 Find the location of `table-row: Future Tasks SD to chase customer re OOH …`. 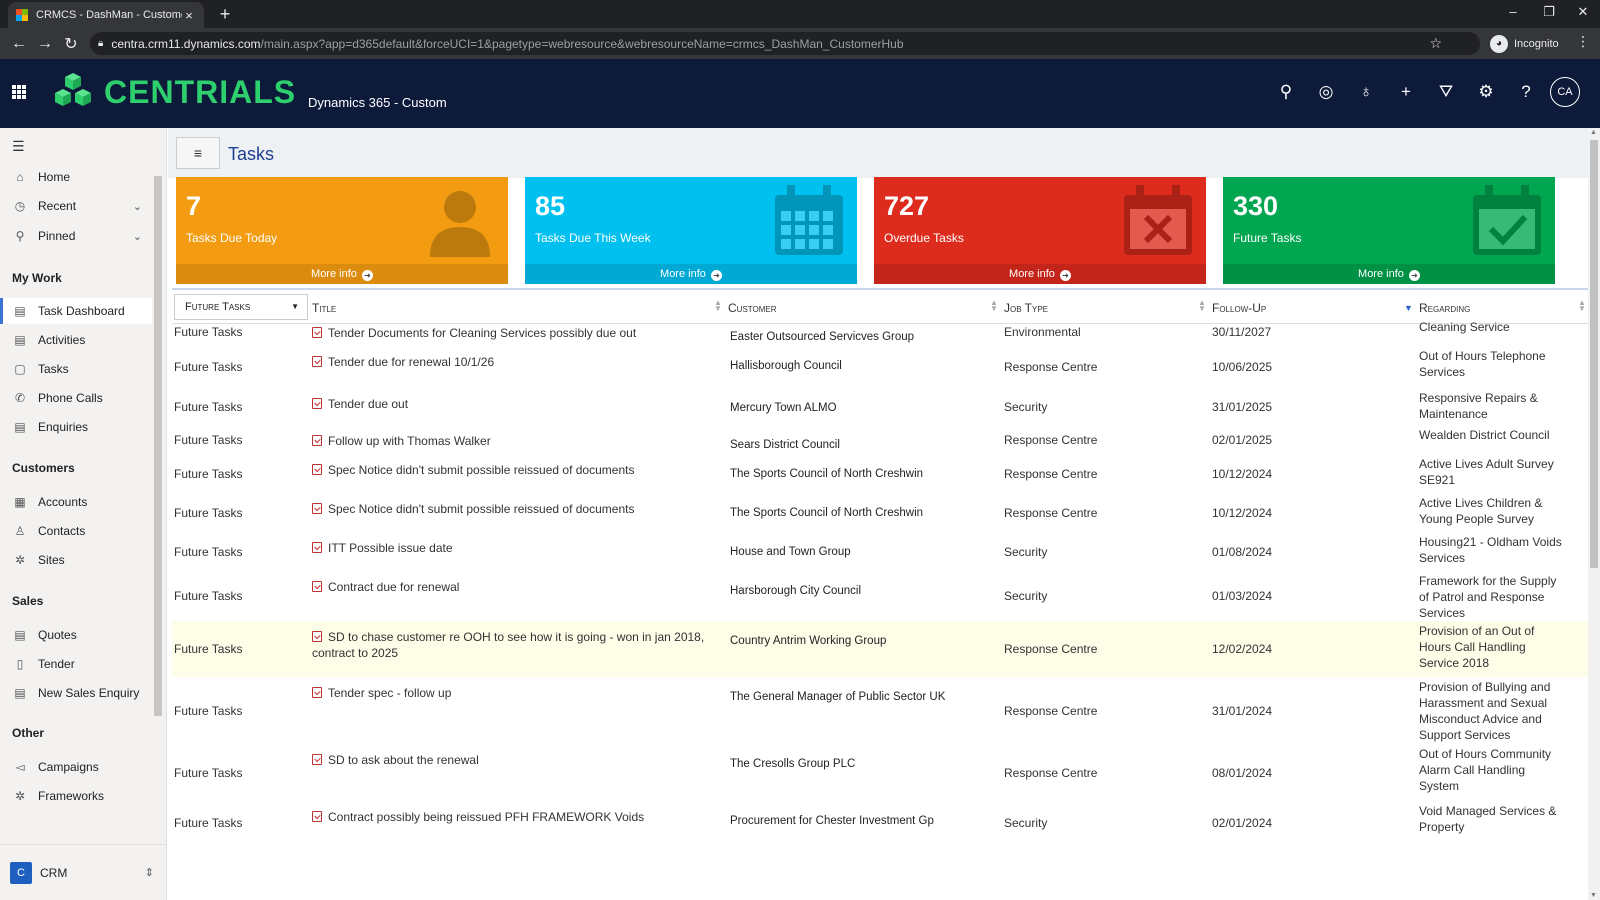

table-row: Future Tasks SD to chase customer re OOH … is located at coordinates (880, 649).